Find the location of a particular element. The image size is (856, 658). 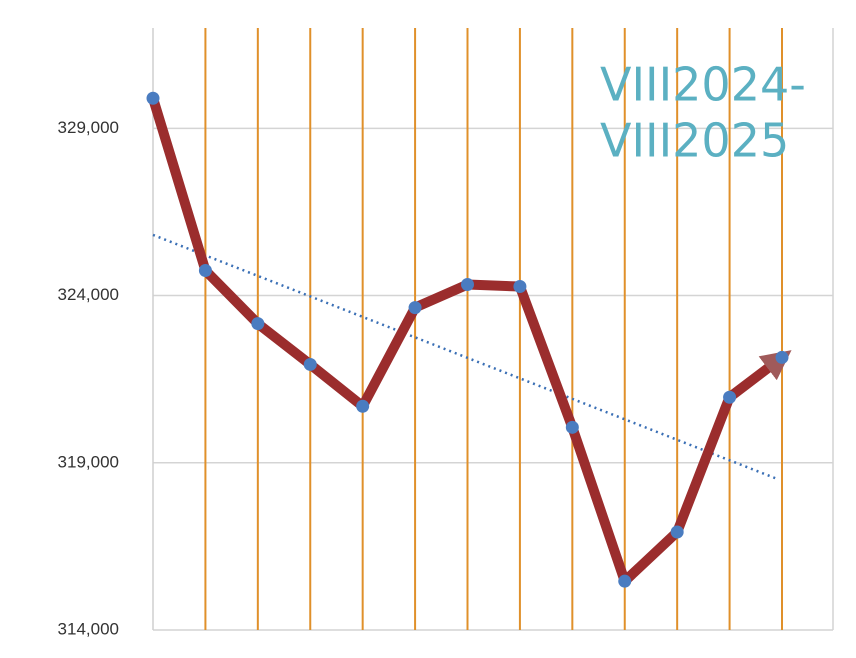

y-tick-label: 324,000 is located at coordinates (88, 294).